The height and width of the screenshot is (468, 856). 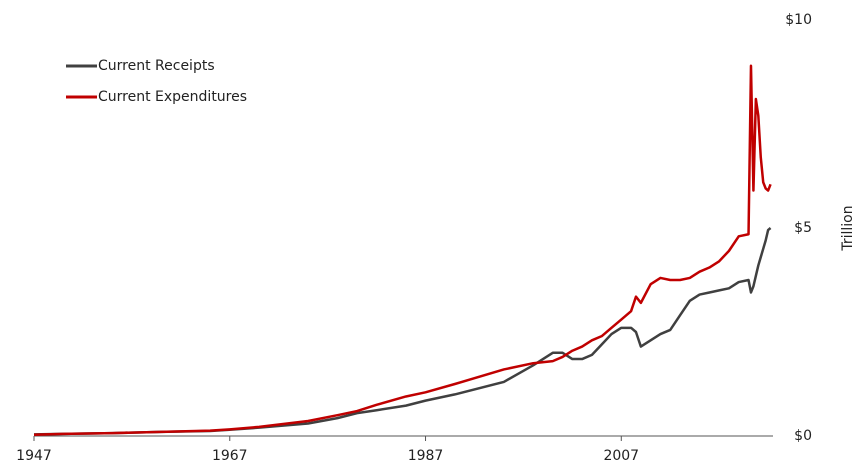 What do you see at coordinates (172, 97) in the screenshot?
I see `legend-label: Current Expenditures` at bounding box center [172, 97].